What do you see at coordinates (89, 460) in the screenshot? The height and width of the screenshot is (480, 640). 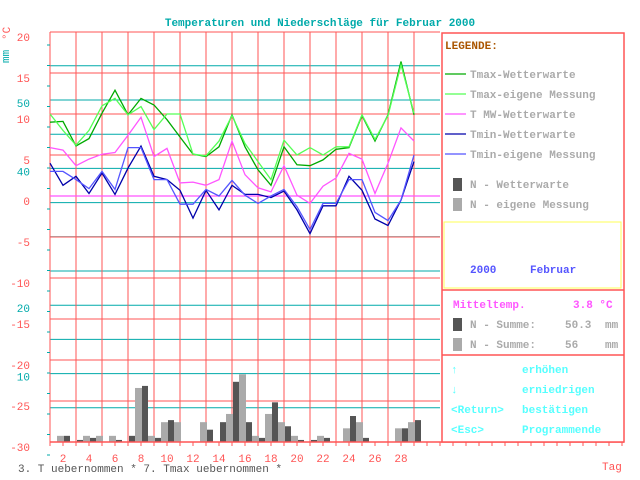 I see `x-tick-label: 4` at bounding box center [89, 460].